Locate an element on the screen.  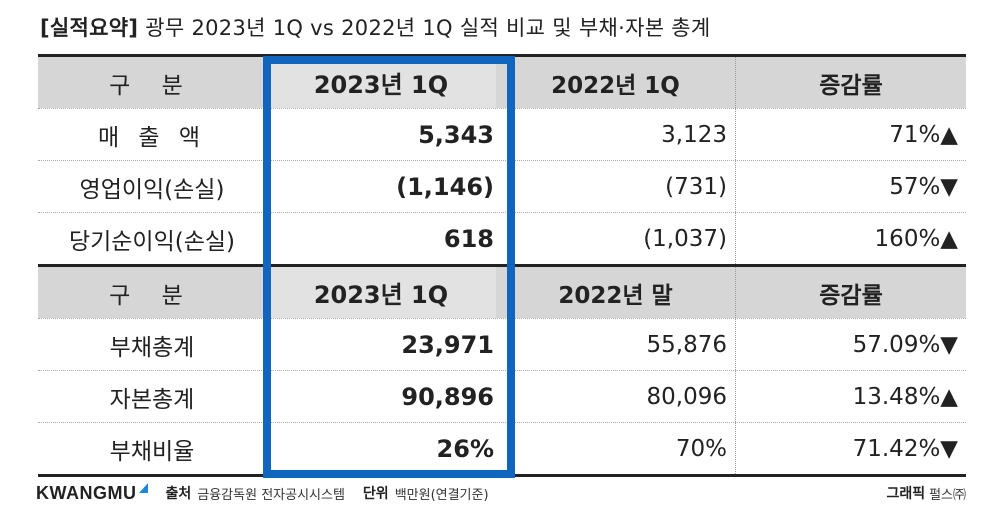
table-row: 부채총계 23,971 55,876 57.09%▼ is located at coordinates (502, 344).